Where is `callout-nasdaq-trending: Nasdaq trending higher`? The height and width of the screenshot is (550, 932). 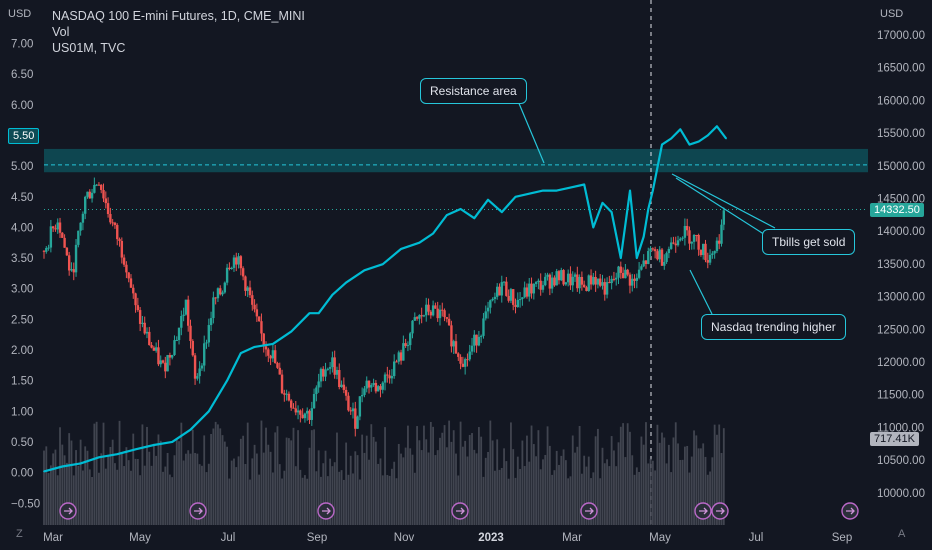 callout-nasdaq-trending: Nasdaq trending higher is located at coordinates (773, 327).